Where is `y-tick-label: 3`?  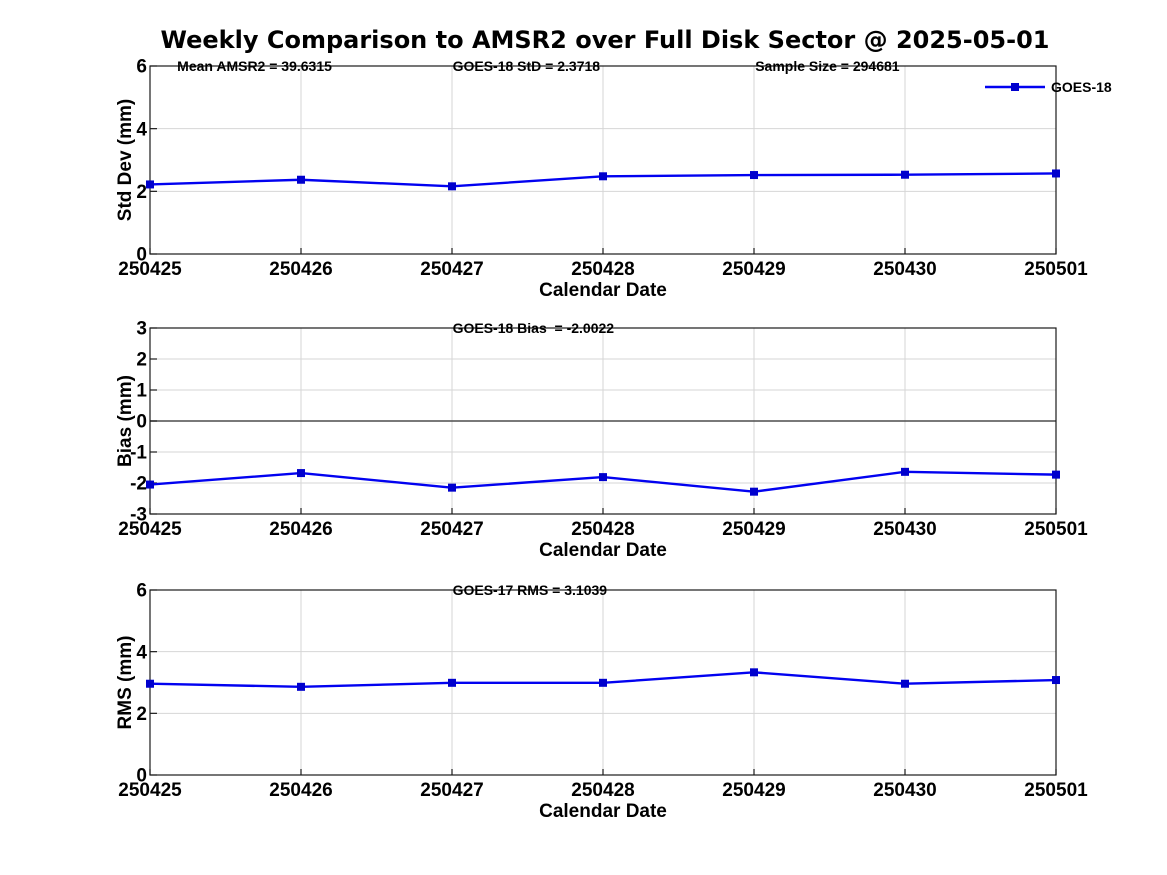 y-tick-label: 3 is located at coordinates (141, 329).